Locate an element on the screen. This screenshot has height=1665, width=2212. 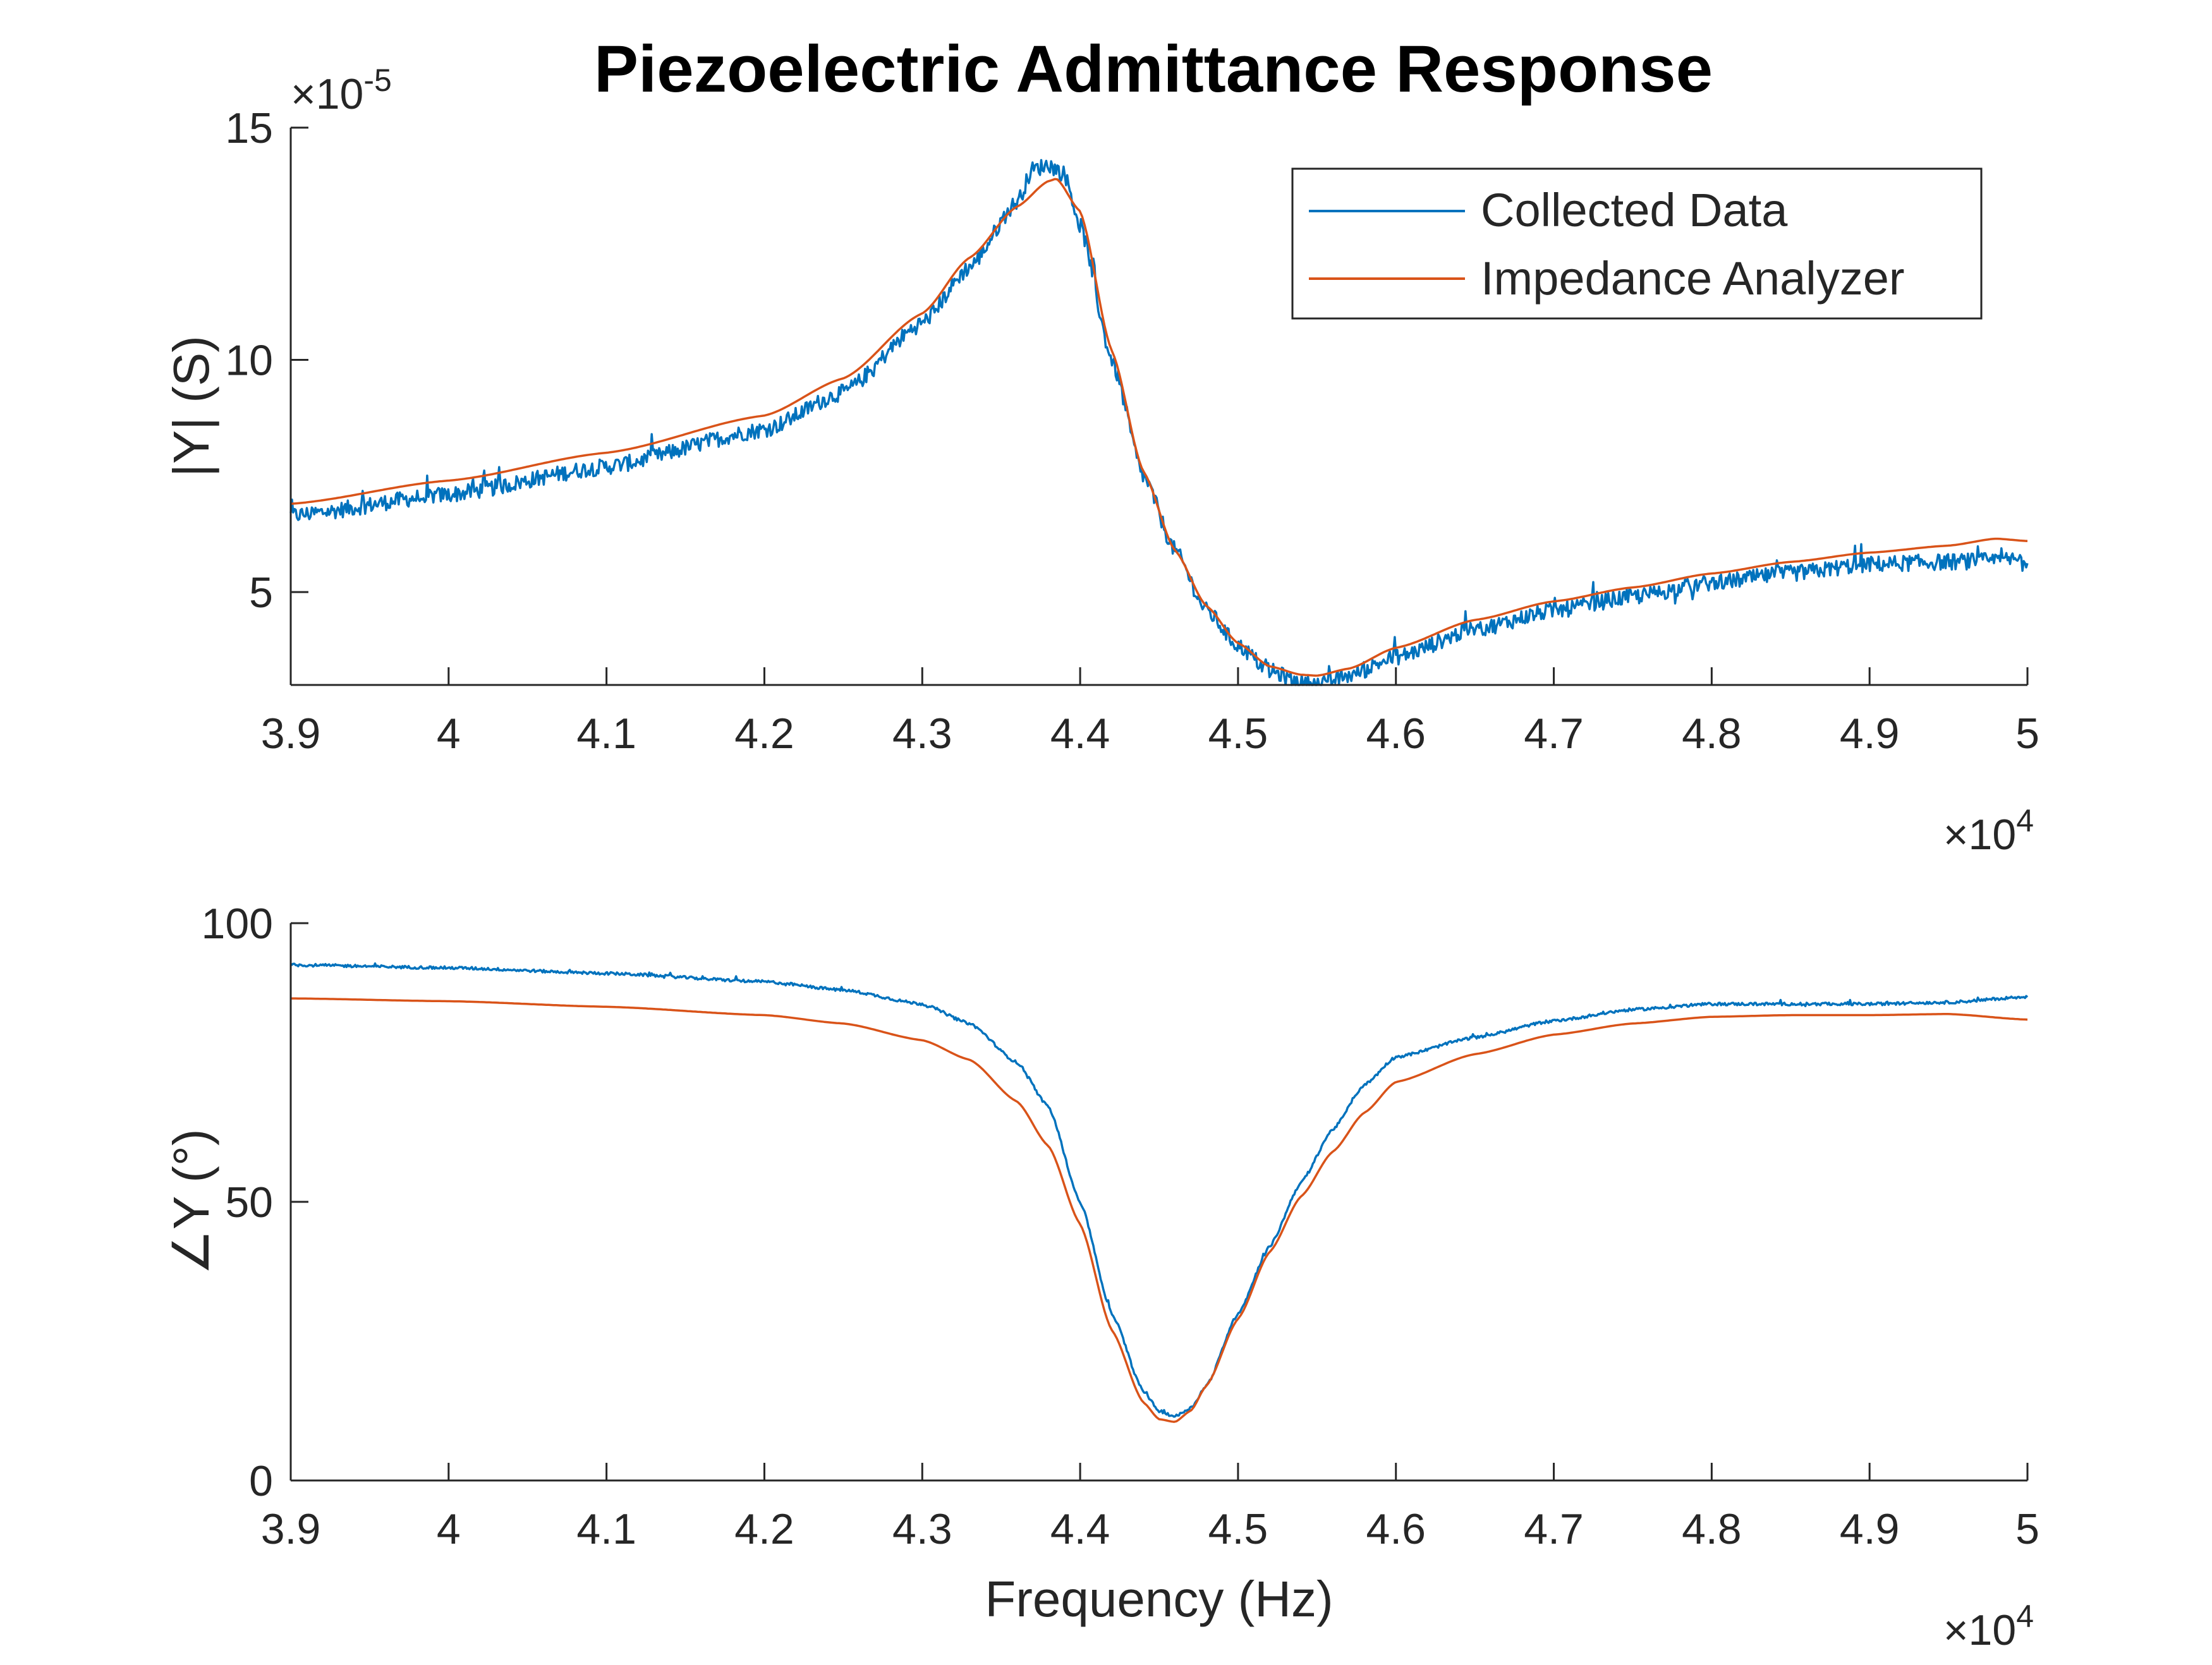
figure-title: Piezoelectric Admittance Response is located at coordinates (1153, 69).